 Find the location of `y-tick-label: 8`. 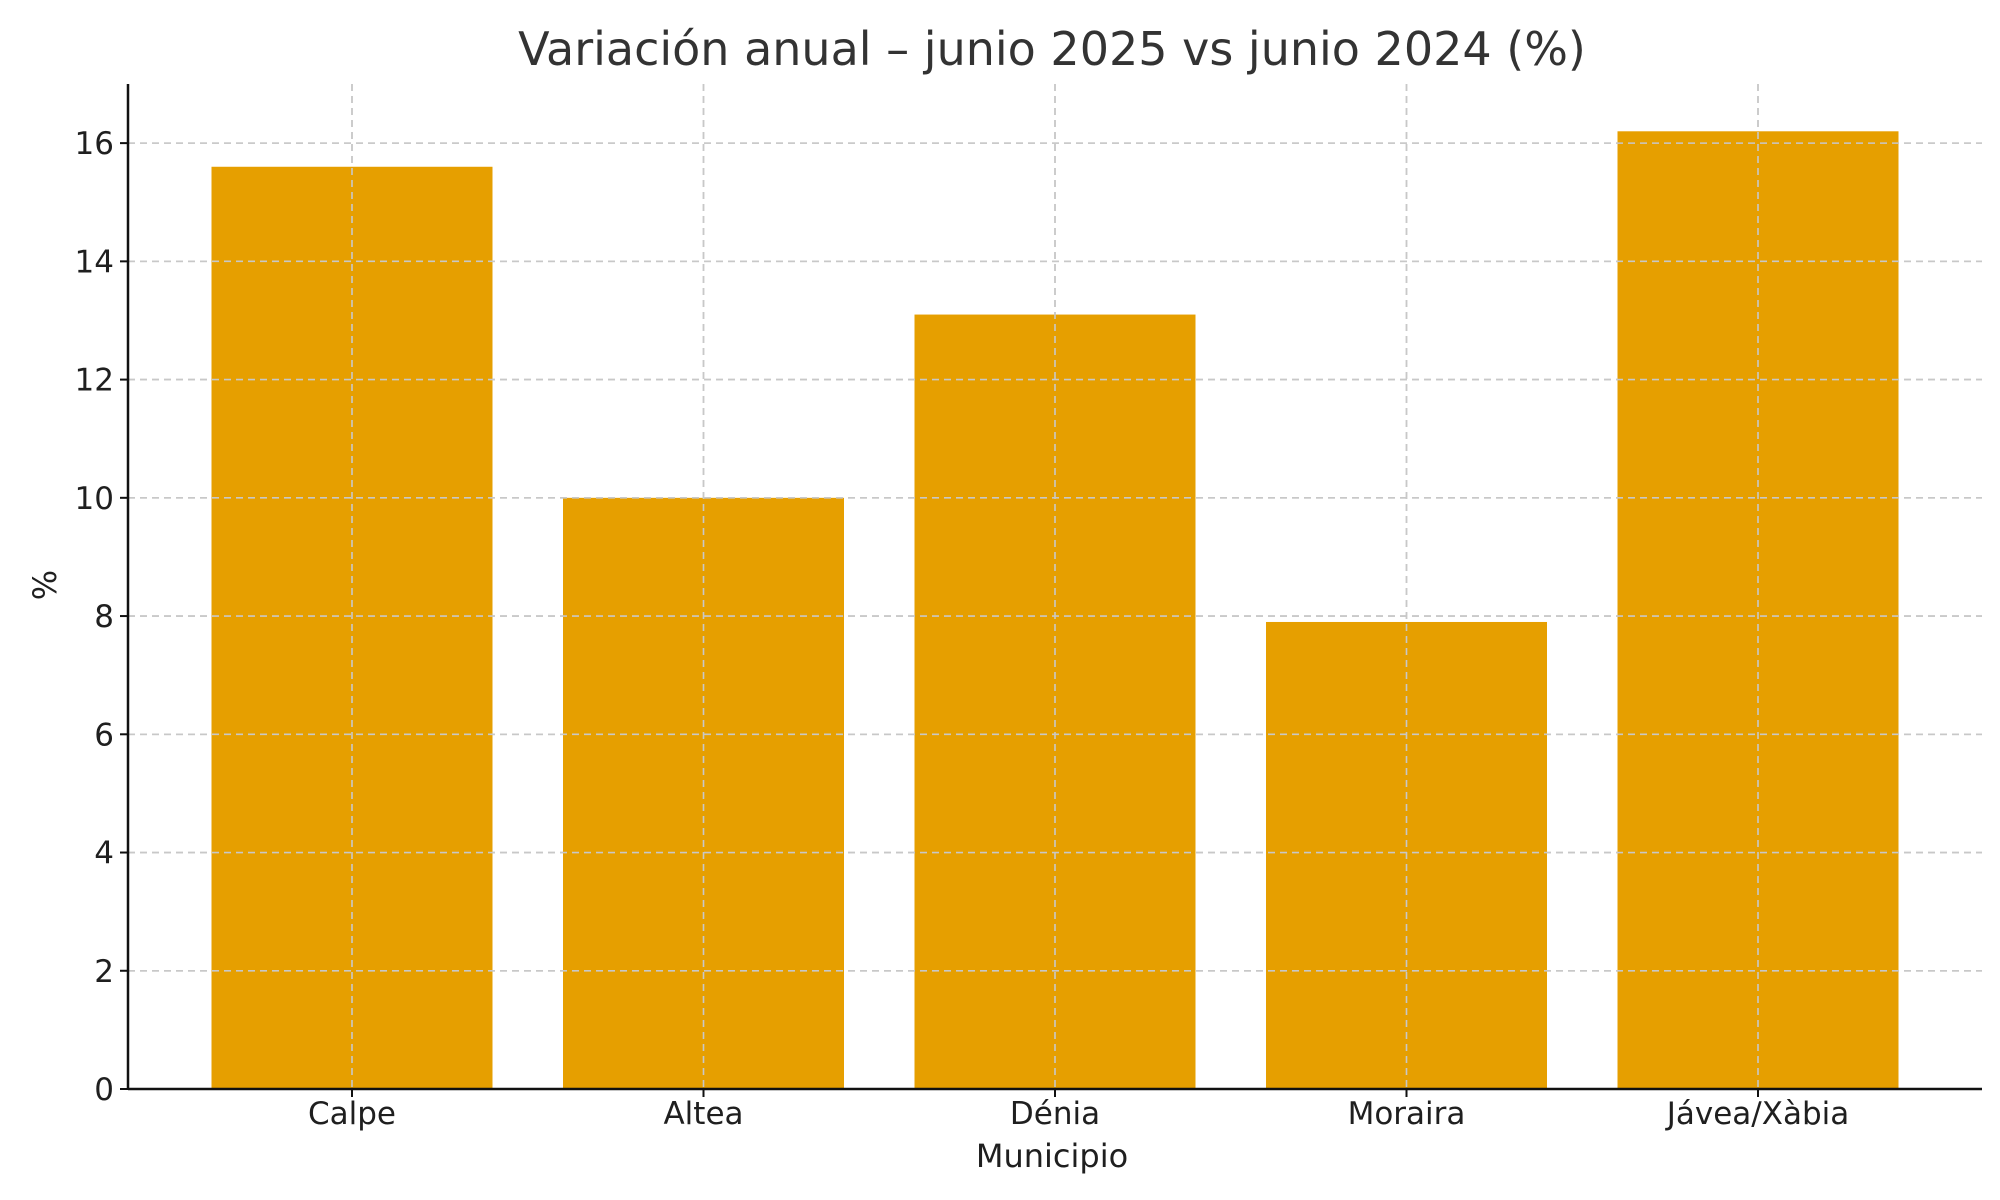

y-tick-label: 8 is located at coordinates (104, 617).